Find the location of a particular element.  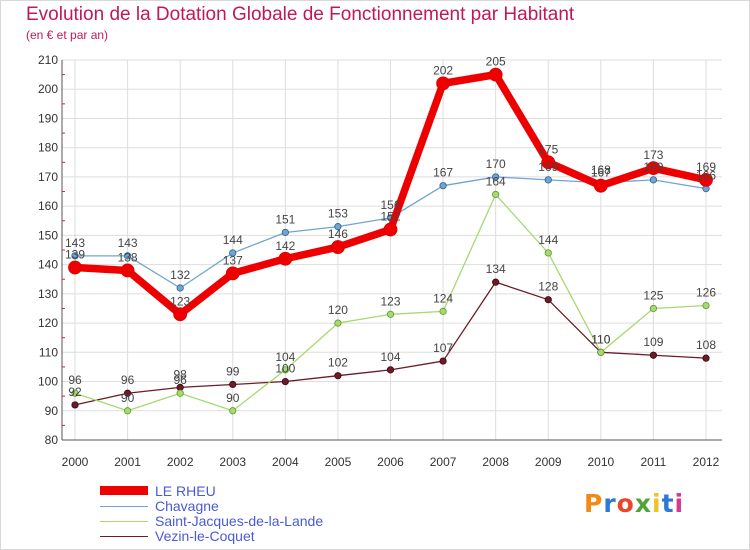

x-tick-label: 2002 is located at coordinates (180, 462).